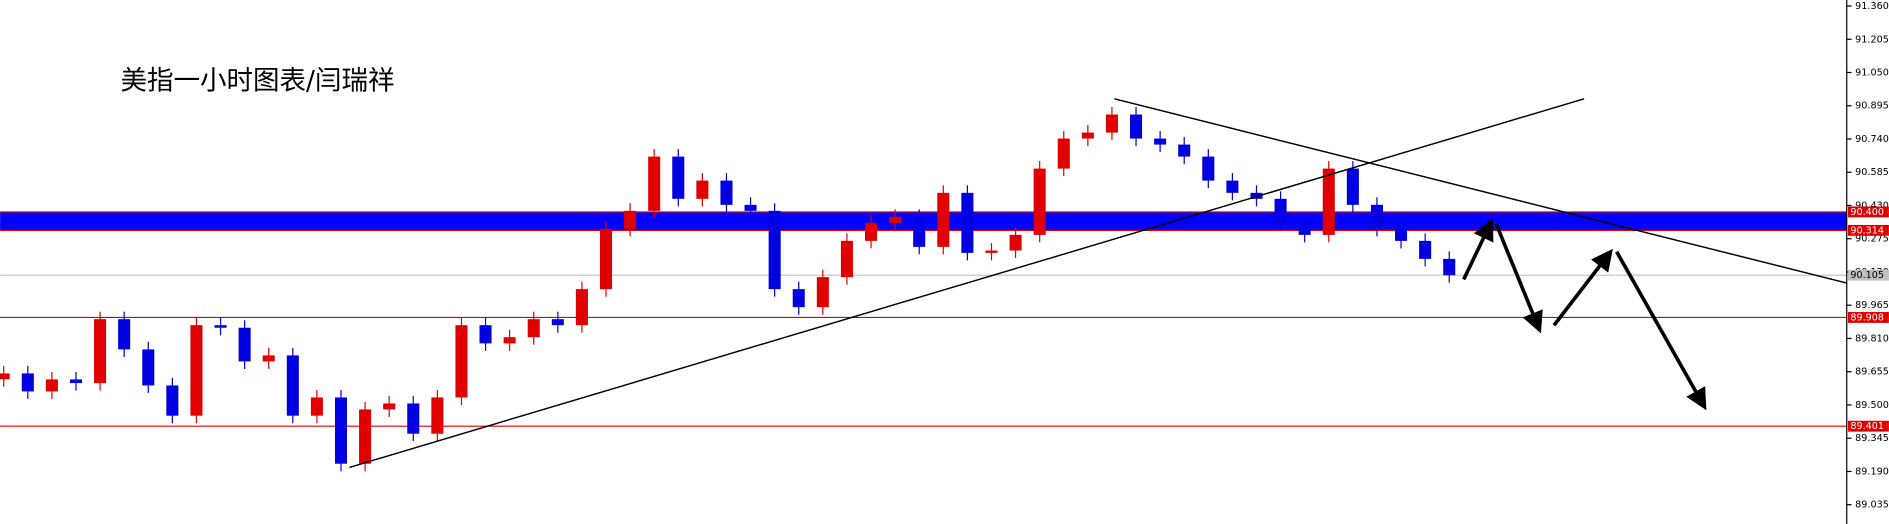 The width and height of the screenshot is (1889, 524). What do you see at coordinates (1872, 438) in the screenshot?
I see `y-tick-label: 89.345` at bounding box center [1872, 438].